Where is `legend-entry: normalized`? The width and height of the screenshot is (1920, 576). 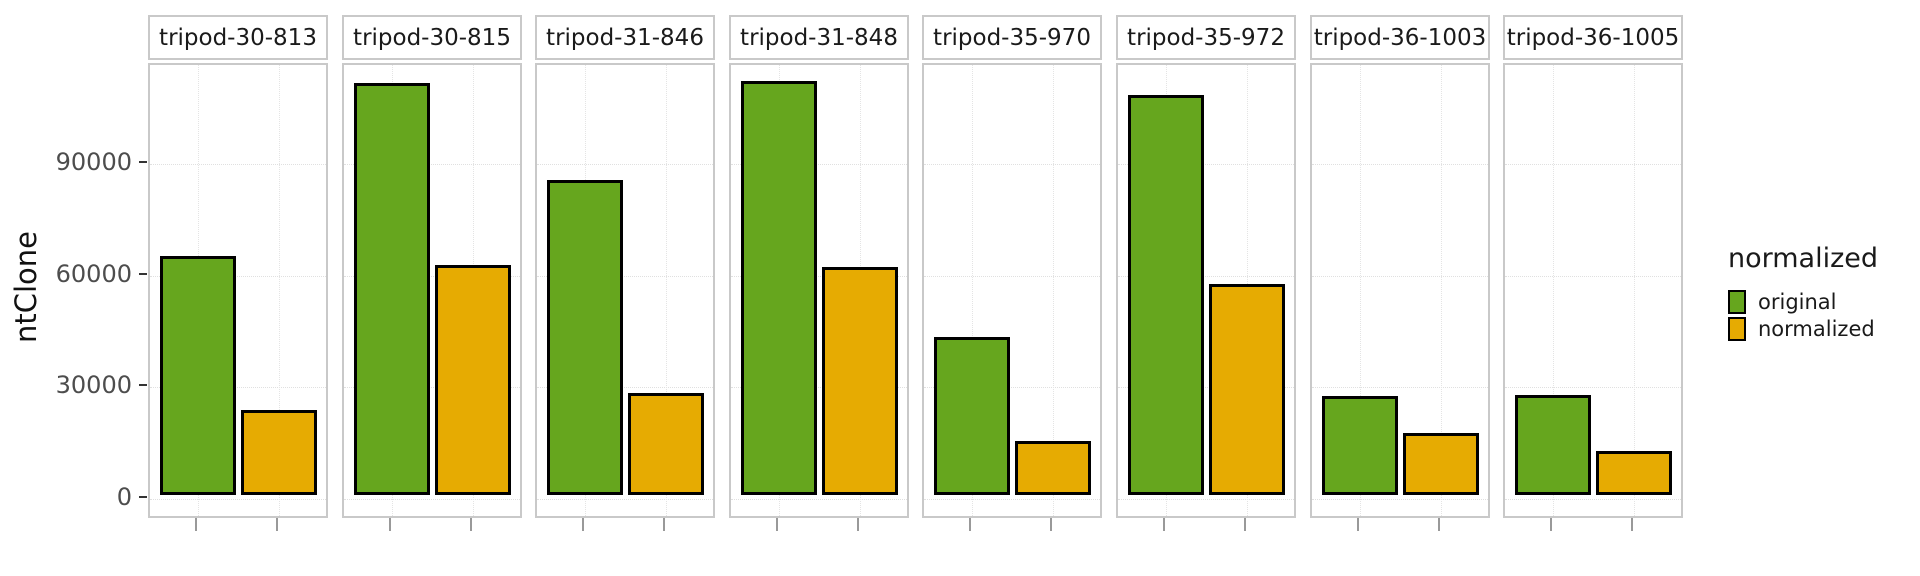
legend-entry: normalized is located at coordinates (1803, 329).